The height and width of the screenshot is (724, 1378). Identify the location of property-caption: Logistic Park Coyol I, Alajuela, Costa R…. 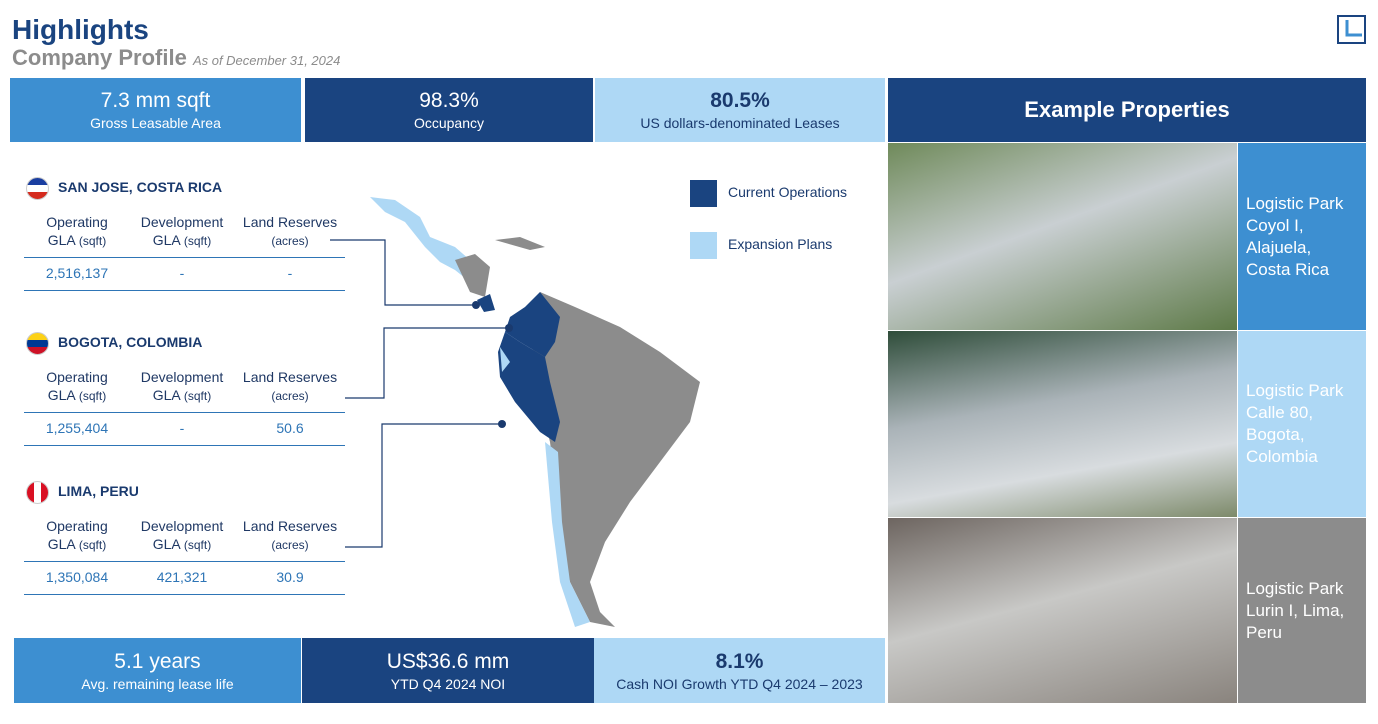
(1302, 236).